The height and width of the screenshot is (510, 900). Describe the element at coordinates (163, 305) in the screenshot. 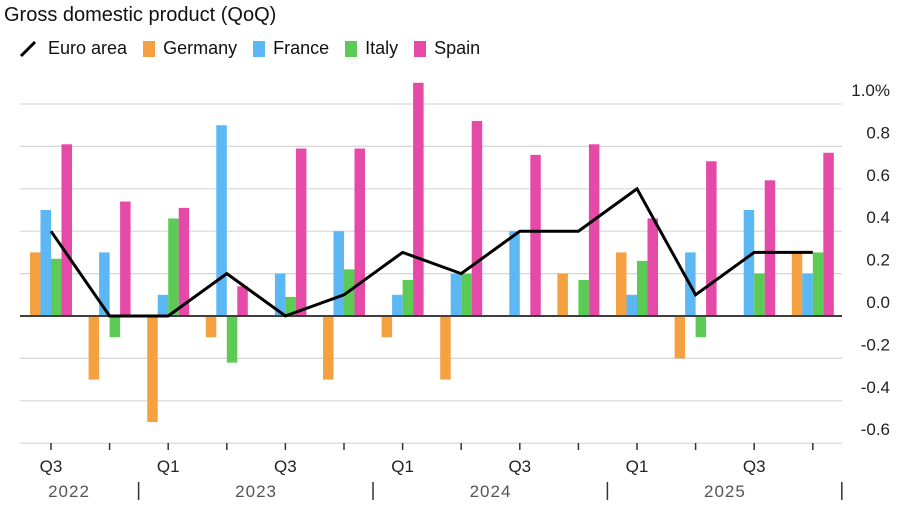

I see `bar-france-2023-Q1` at that location.